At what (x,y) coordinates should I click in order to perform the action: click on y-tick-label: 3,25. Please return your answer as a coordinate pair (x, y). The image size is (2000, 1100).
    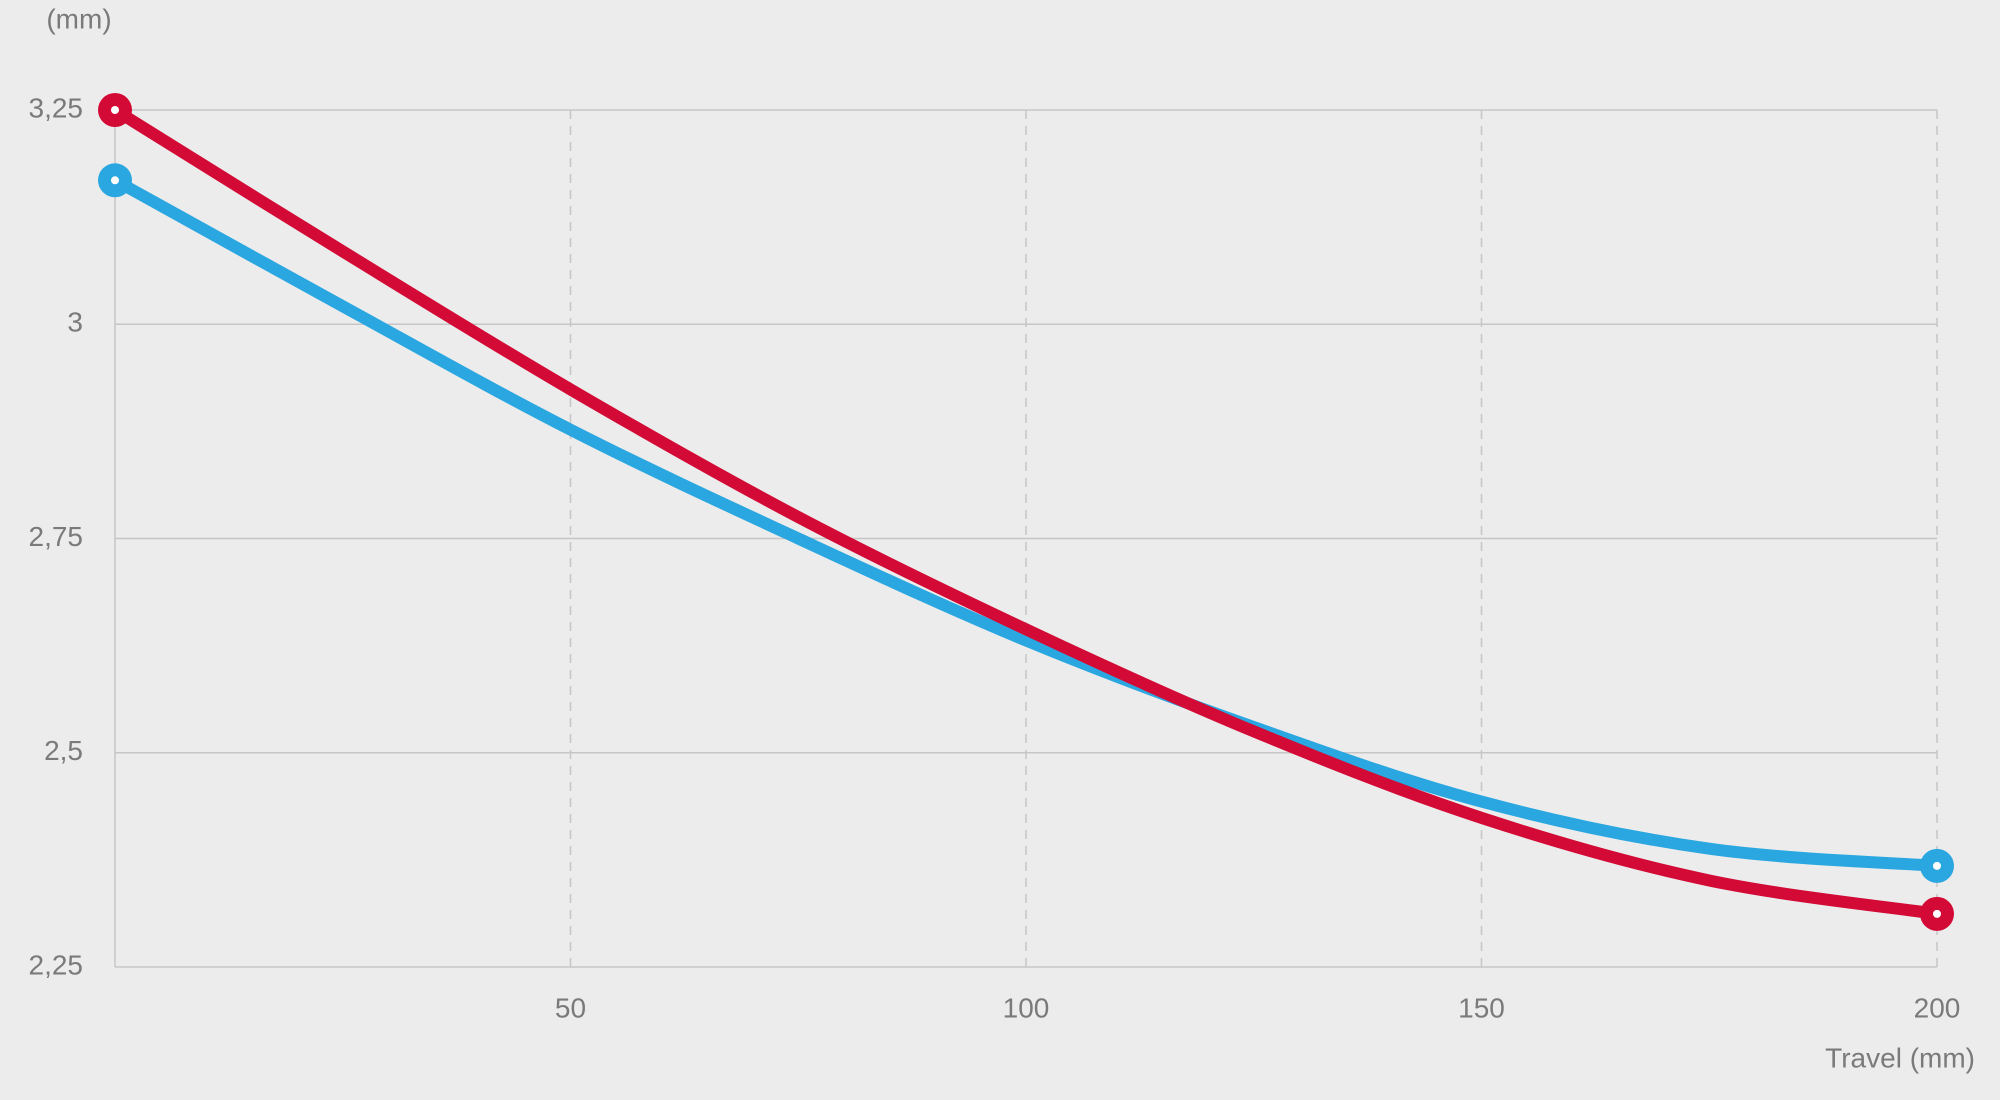
    Looking at the image, I should click on (56, 107).